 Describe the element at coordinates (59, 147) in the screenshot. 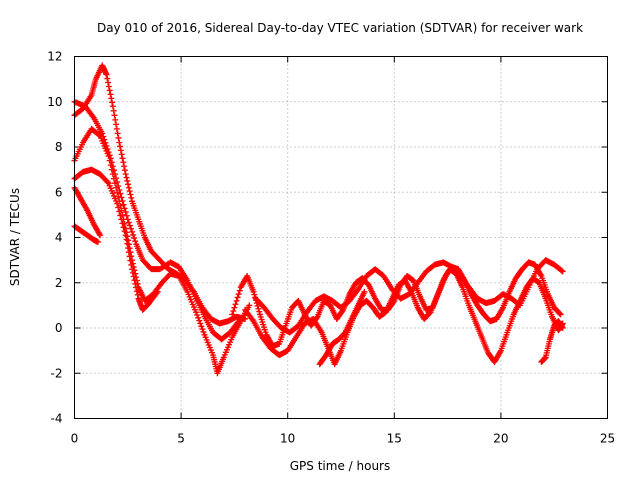

I see `y-tick-label: 8` at that location.